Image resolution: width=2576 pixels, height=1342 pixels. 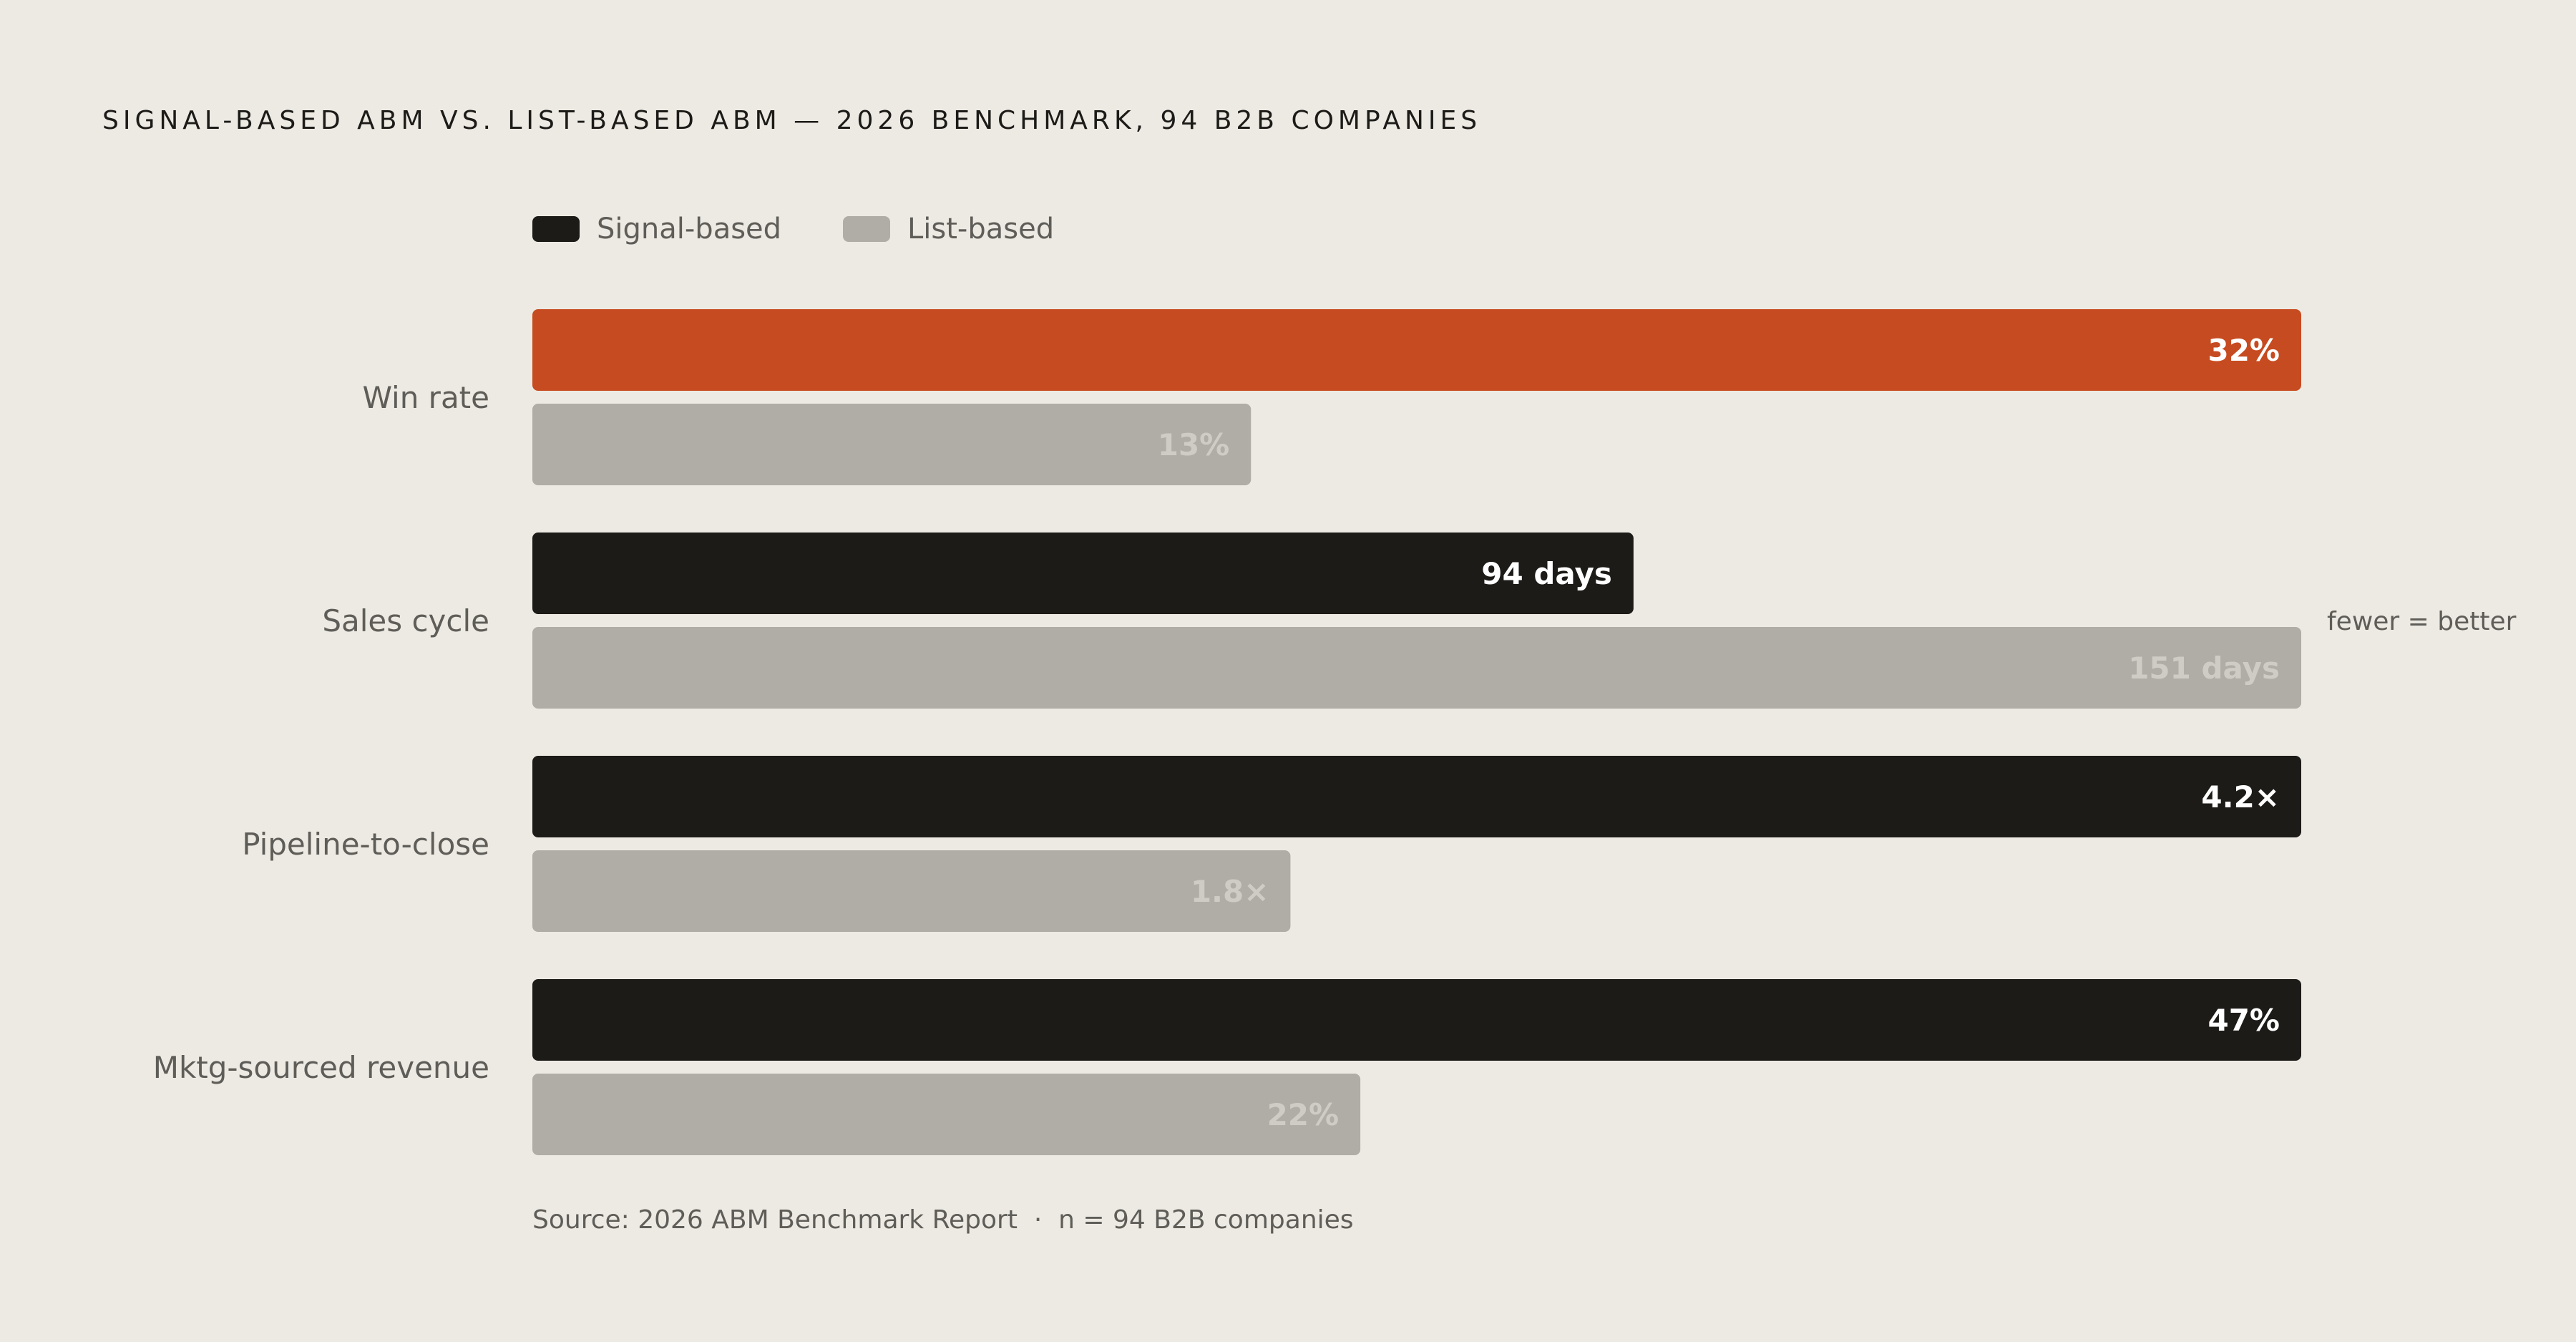 What do you see at coordinates (946, 1115) in the screenshot?
I see `bar-list-based-mktg-sourced-revenue` at bounding box center [946, 1115].